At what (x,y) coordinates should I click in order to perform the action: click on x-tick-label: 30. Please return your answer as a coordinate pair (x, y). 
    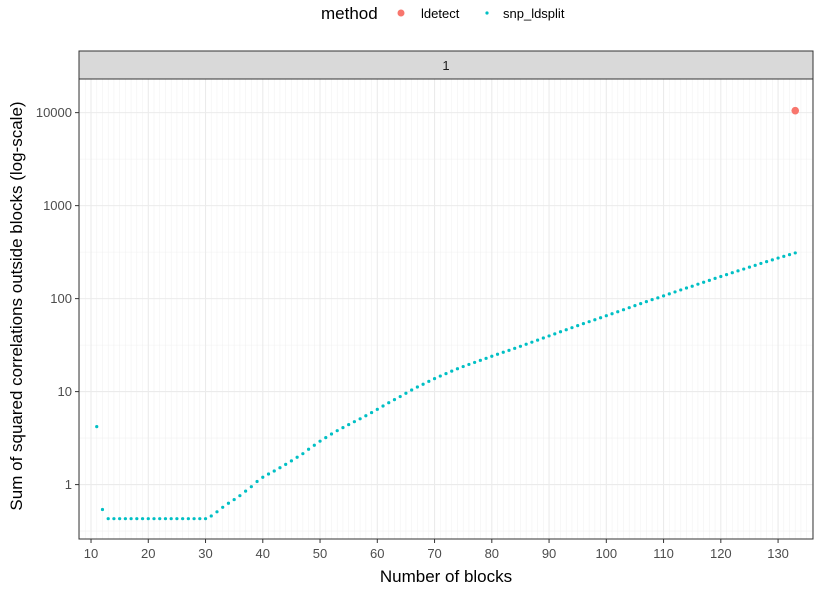
    Looking at the image, I should click on (205, 553).